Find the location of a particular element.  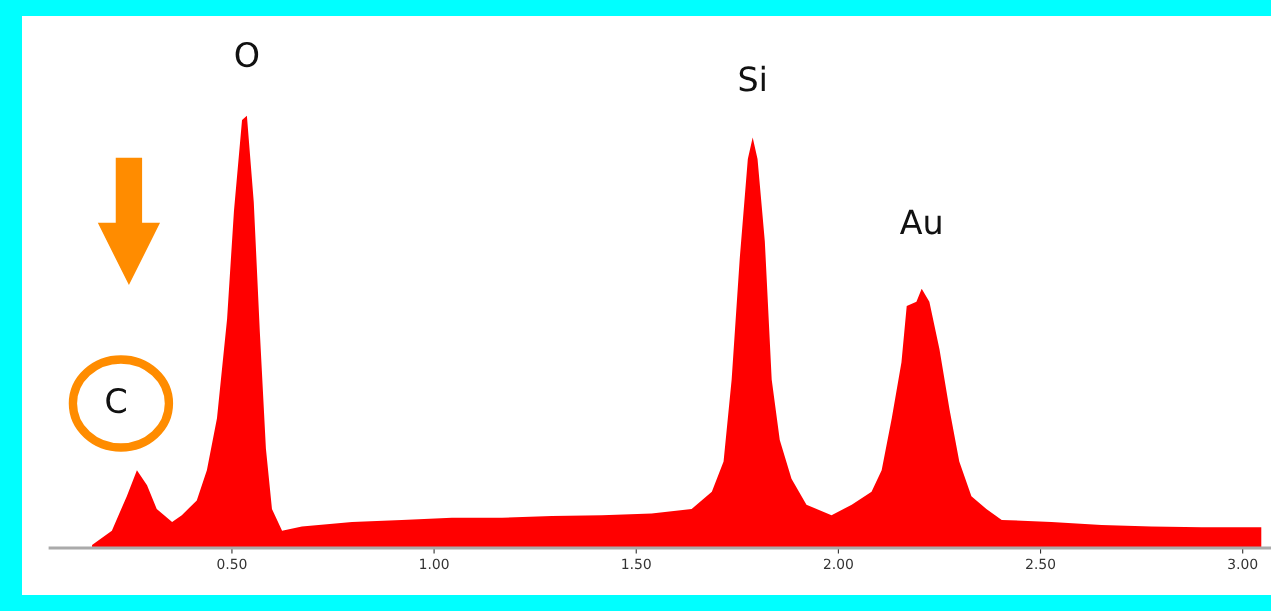

annotation: Au is located at coordinates (920, 222).